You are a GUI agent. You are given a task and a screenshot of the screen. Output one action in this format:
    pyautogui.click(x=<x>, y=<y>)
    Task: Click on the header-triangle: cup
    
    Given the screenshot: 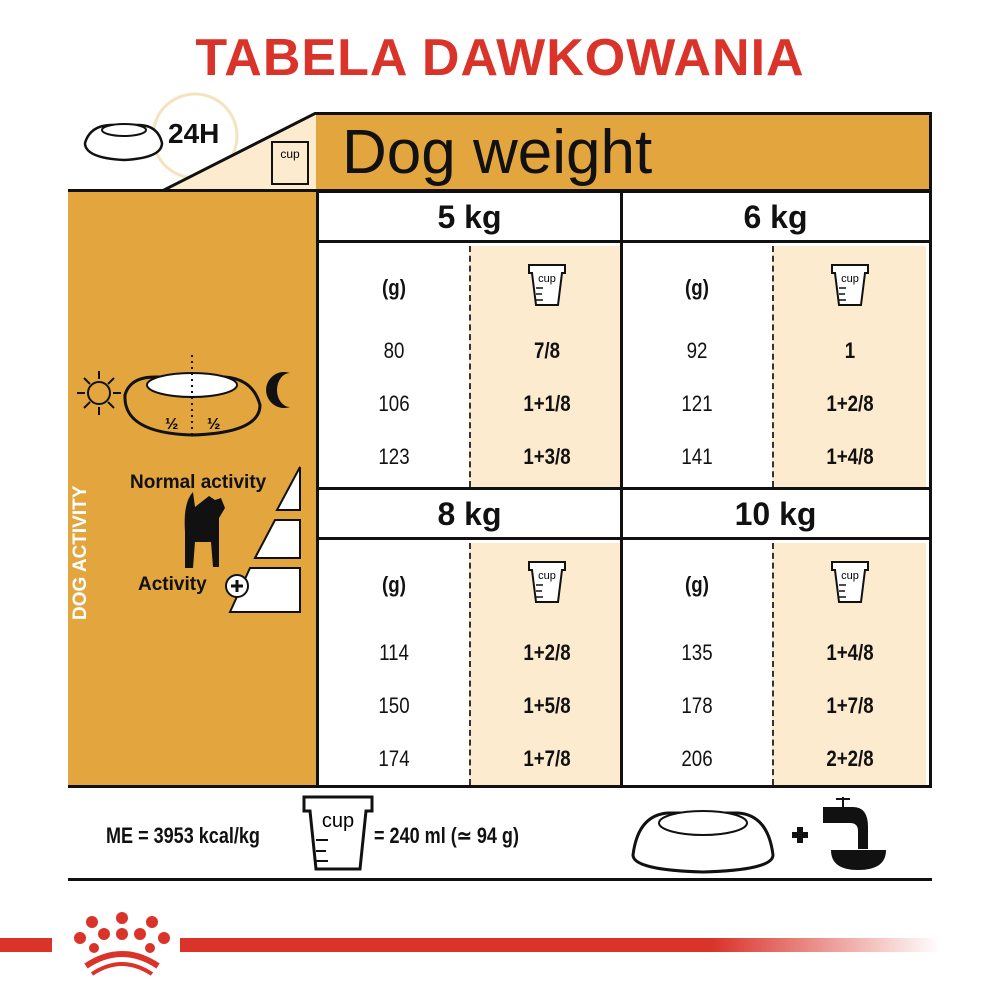 What is the action you would take?
    pyautogui.click(x=239, y=152)
    